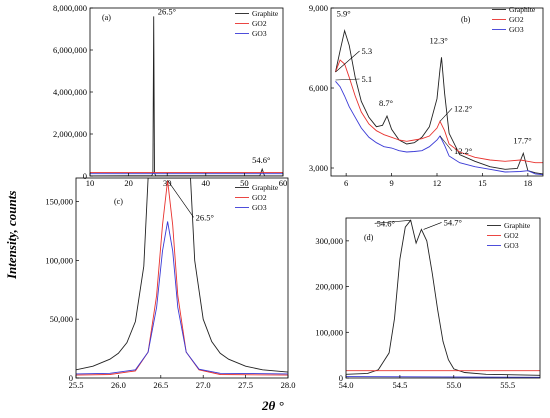  I want to click on panel-label: (d), so click(369, 237).